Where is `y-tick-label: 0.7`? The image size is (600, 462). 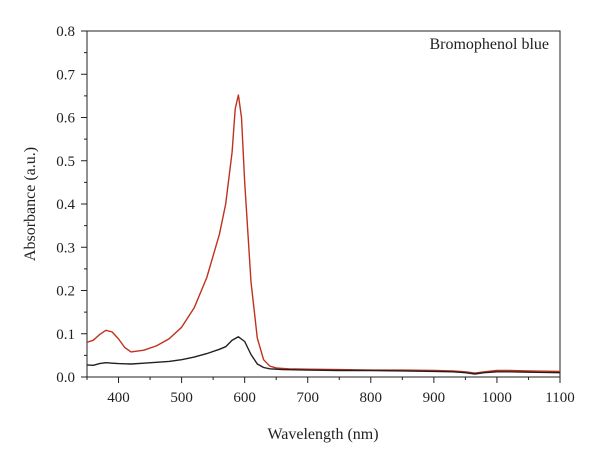
y-tick-label: 0.7 is located at coordinates (65, 75).